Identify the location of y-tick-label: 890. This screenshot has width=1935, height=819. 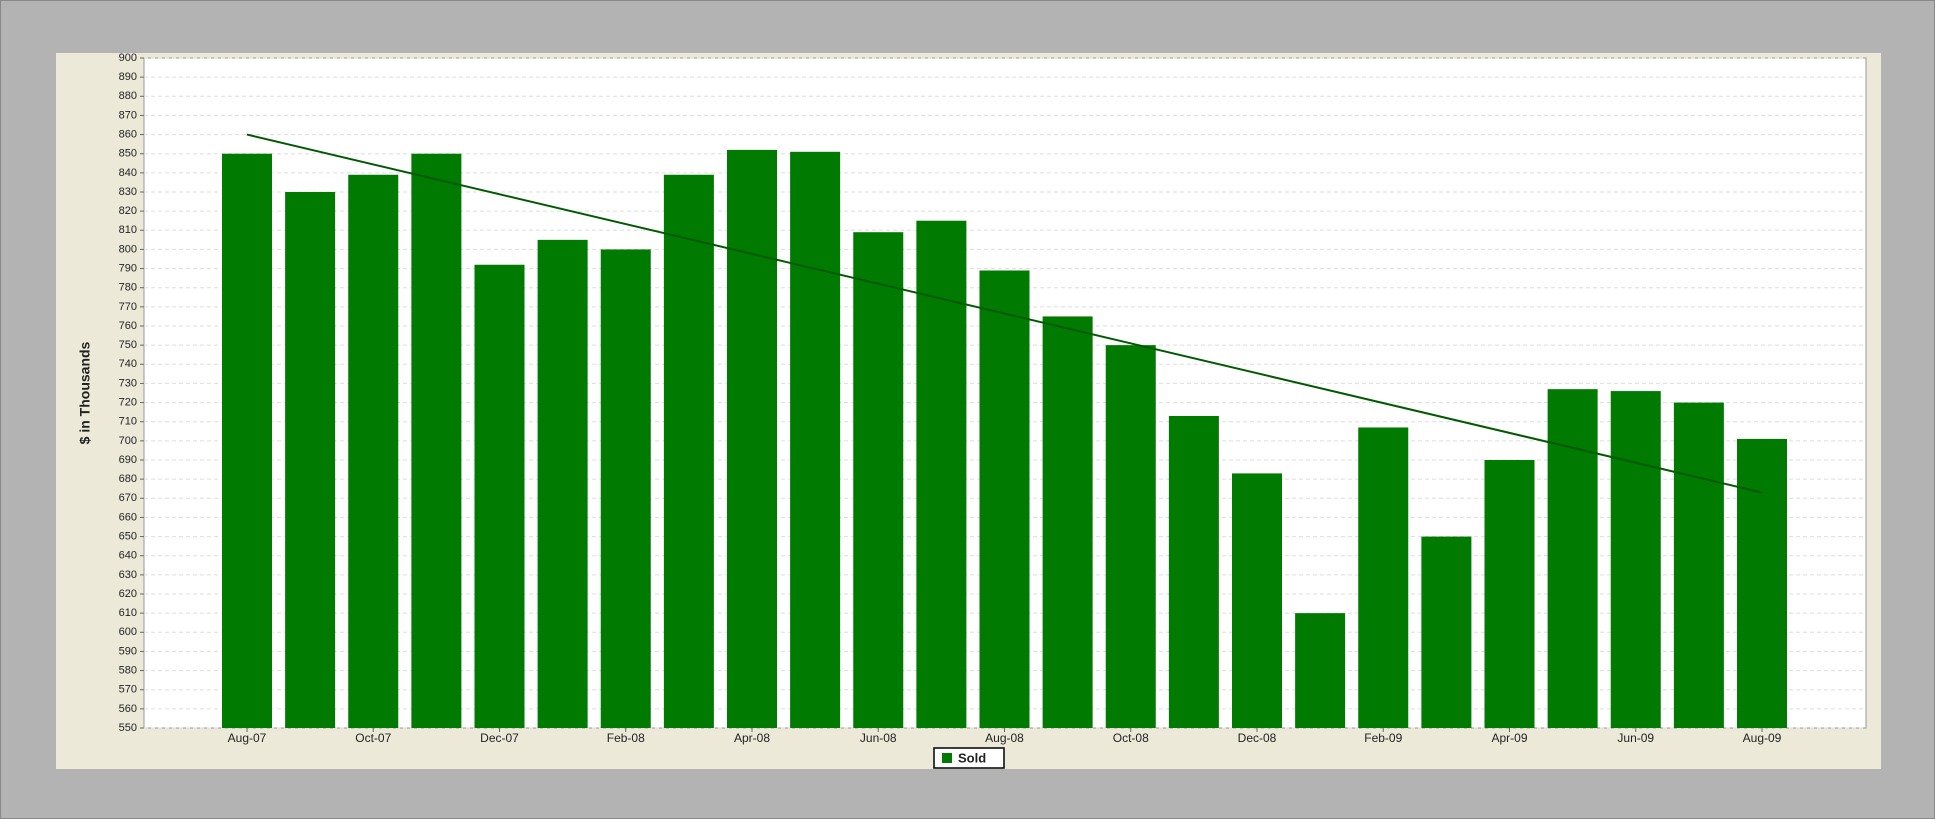
(128, 77).